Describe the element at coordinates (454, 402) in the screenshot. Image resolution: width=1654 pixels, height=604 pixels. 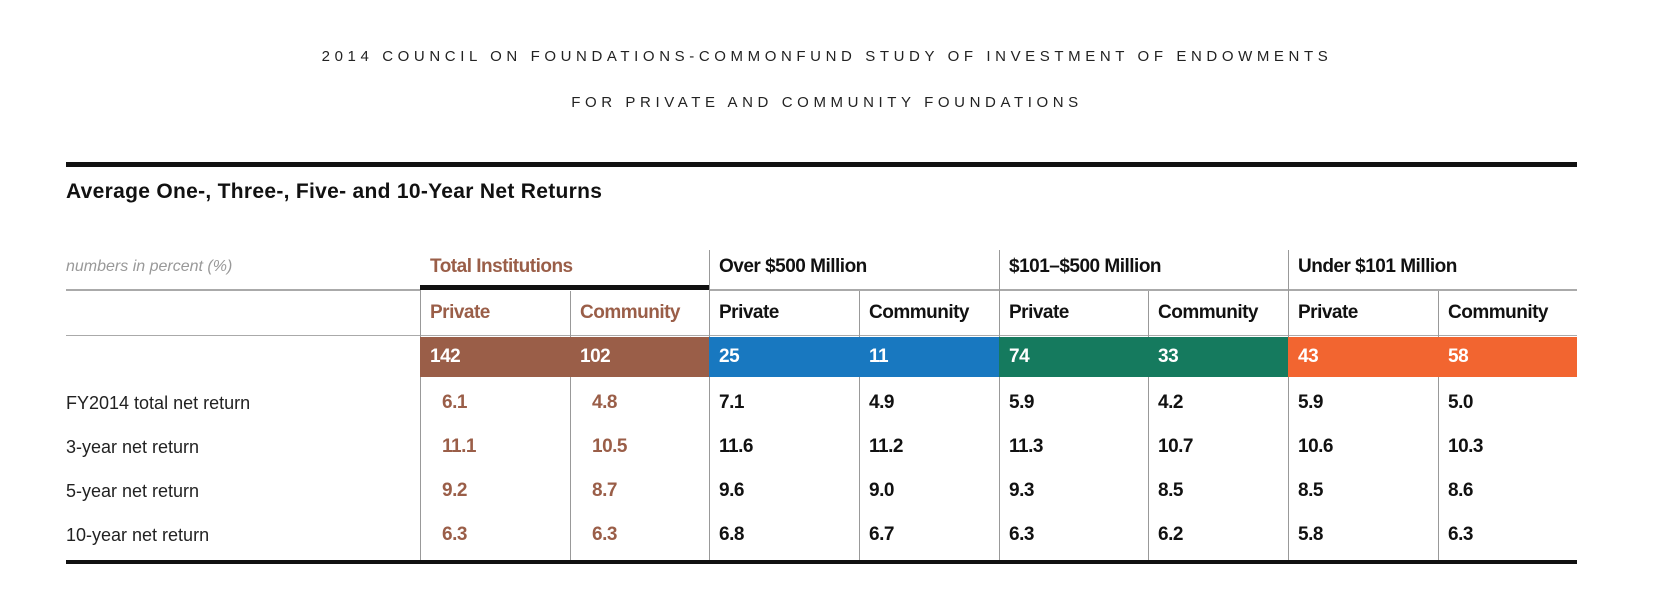
I see `return-value: 6.1` at that location.